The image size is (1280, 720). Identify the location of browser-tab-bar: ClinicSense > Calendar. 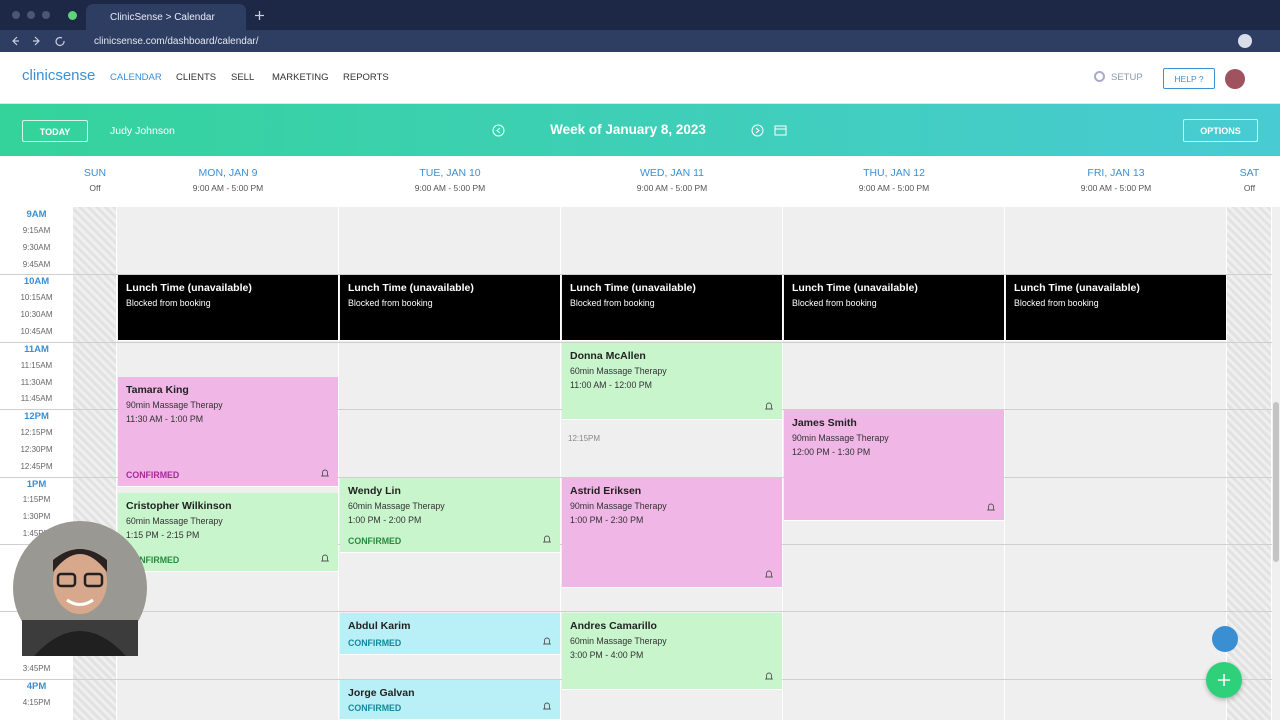
(640, 15).